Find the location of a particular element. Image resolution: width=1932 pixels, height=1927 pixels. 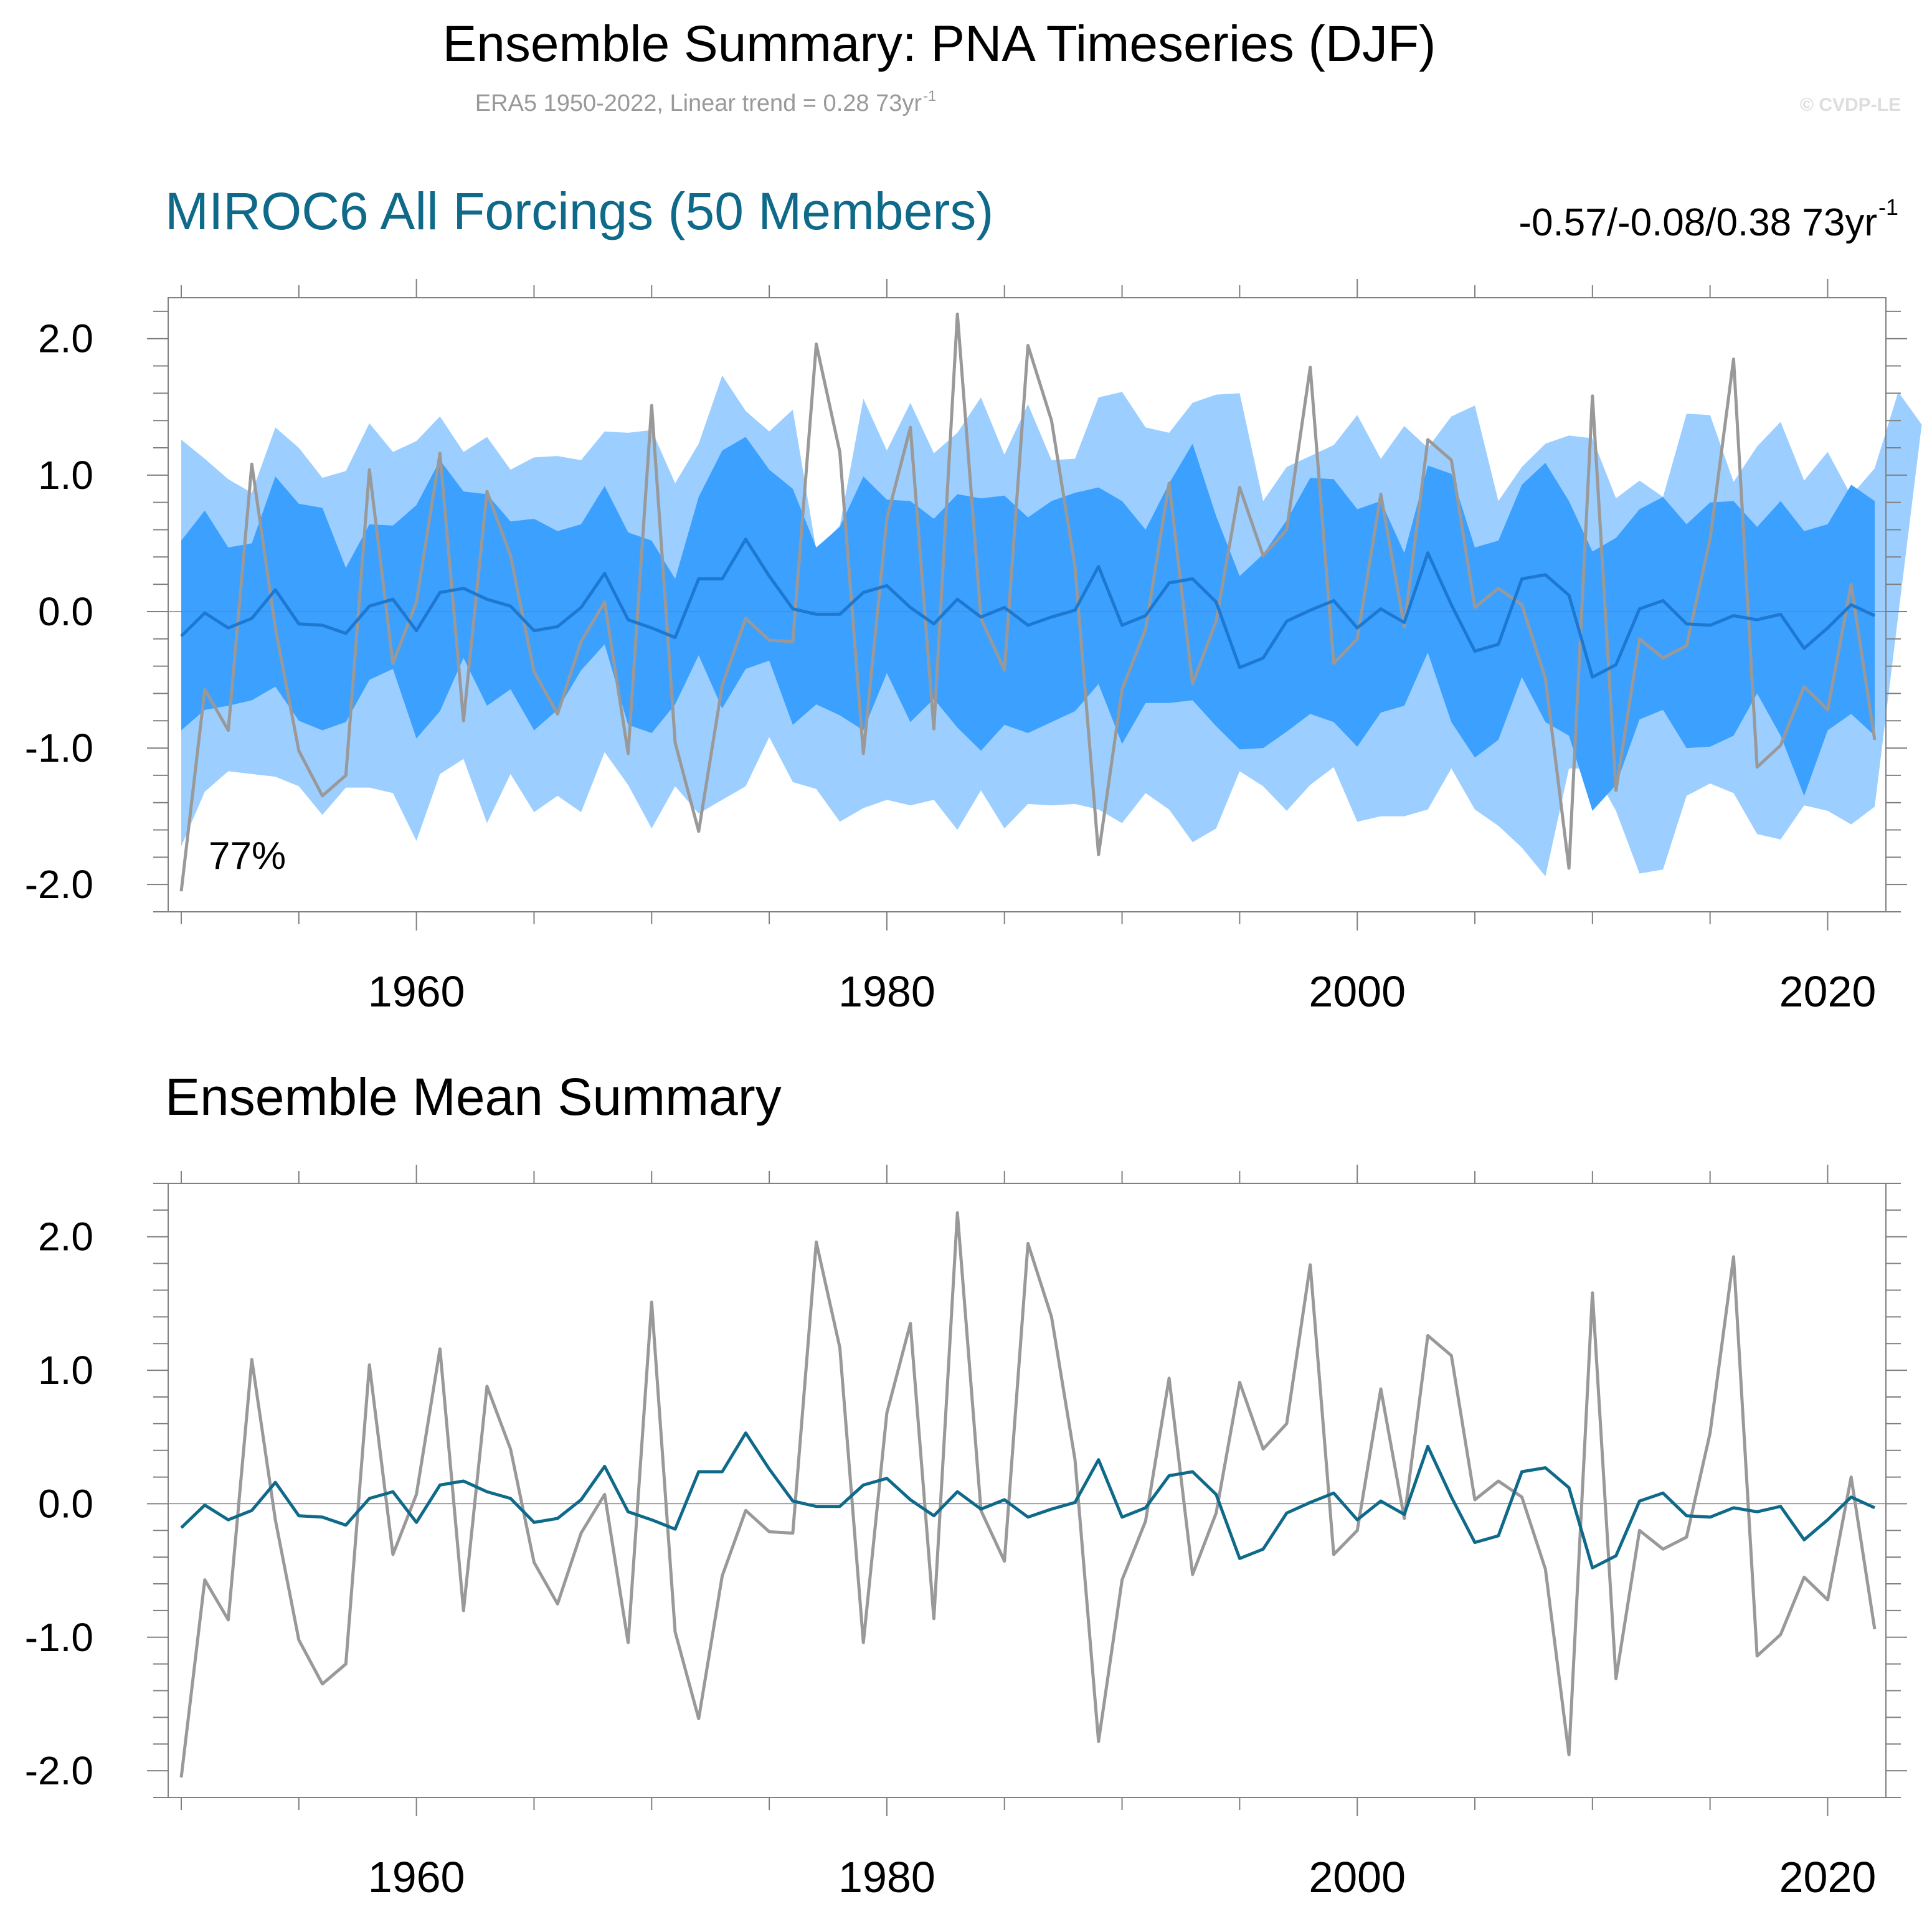

subtitle: ERA5 1950-2022, Linear trend = 0.28 73yr is located at coordinates (699, 103).